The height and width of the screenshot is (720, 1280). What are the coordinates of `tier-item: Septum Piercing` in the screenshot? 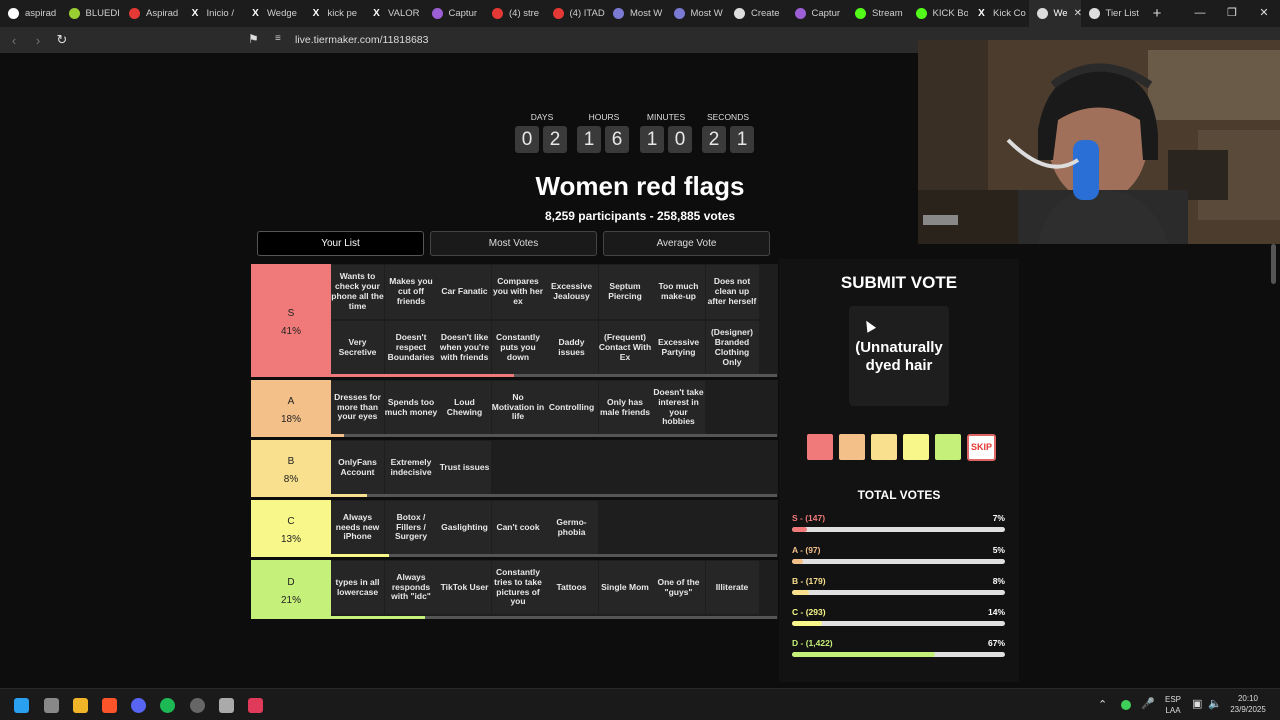 It's located at (625, 292).